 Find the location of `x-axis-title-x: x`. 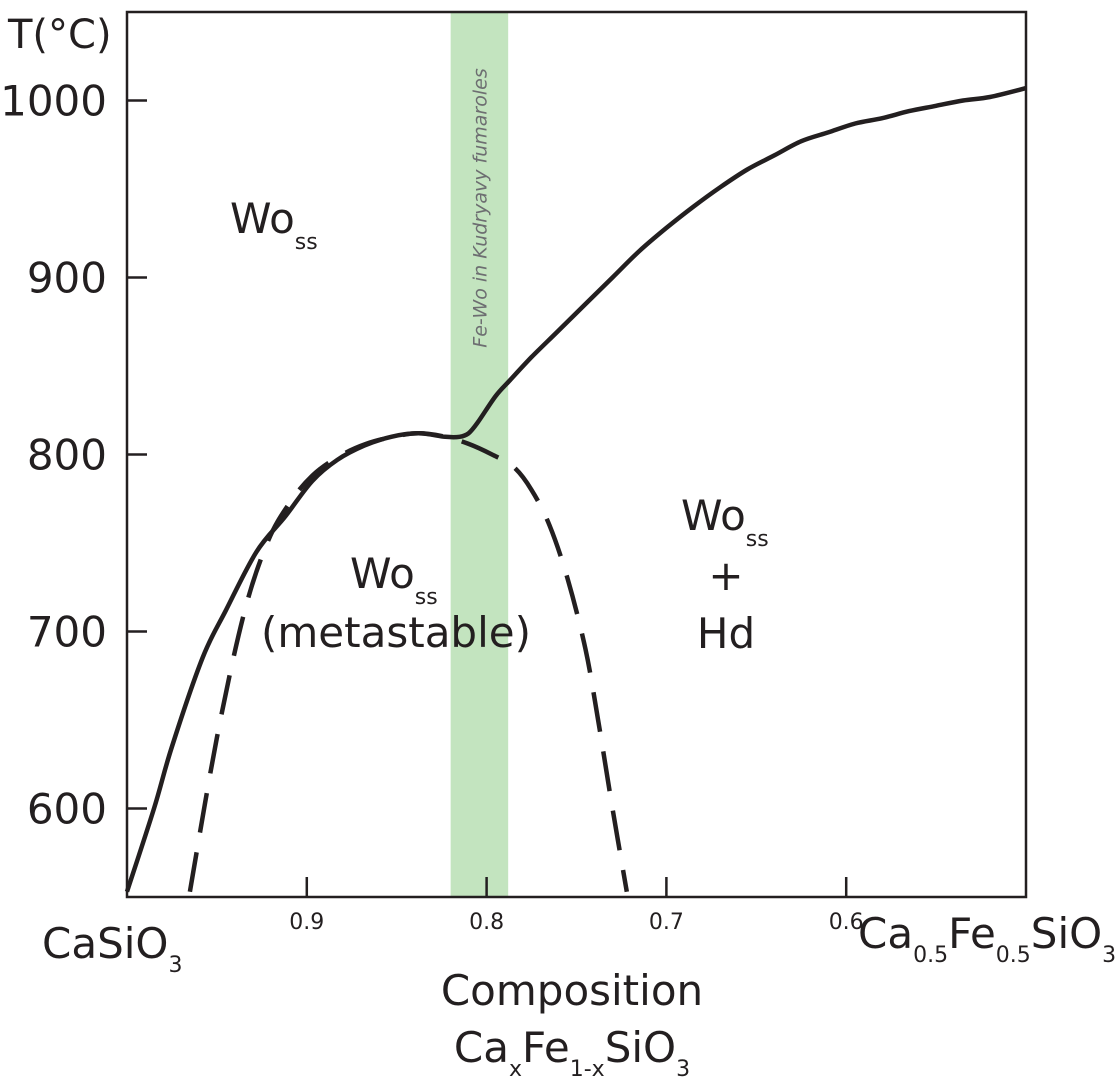

x-axis-title-x: x is located at coordinates (515, 1069).